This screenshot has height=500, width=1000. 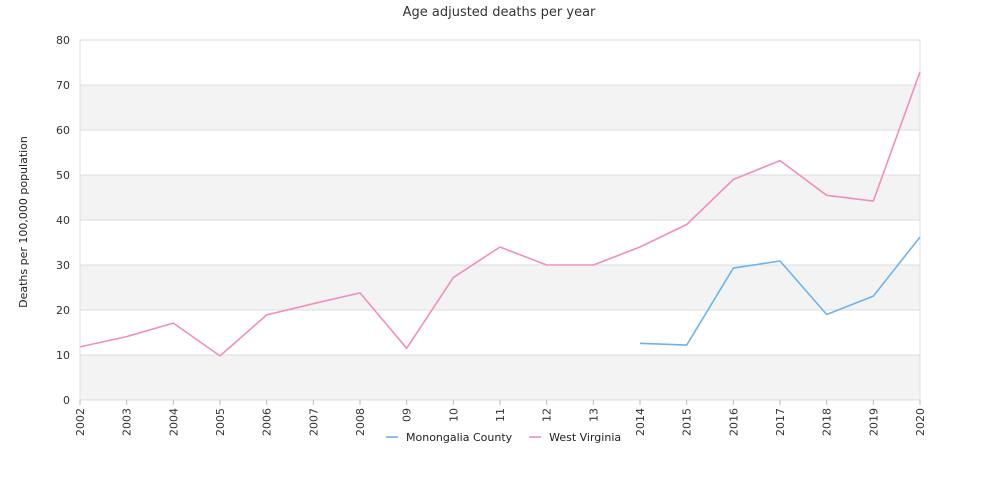 I want to click on x-tick-label: 2014, so click(x=640, y=422).